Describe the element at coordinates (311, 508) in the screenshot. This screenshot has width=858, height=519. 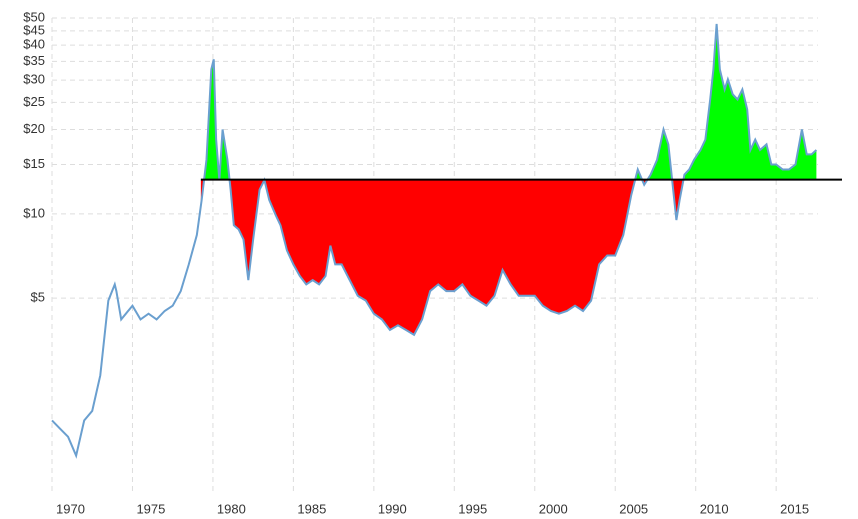
I see `x-tick-label: 1985` at that location.